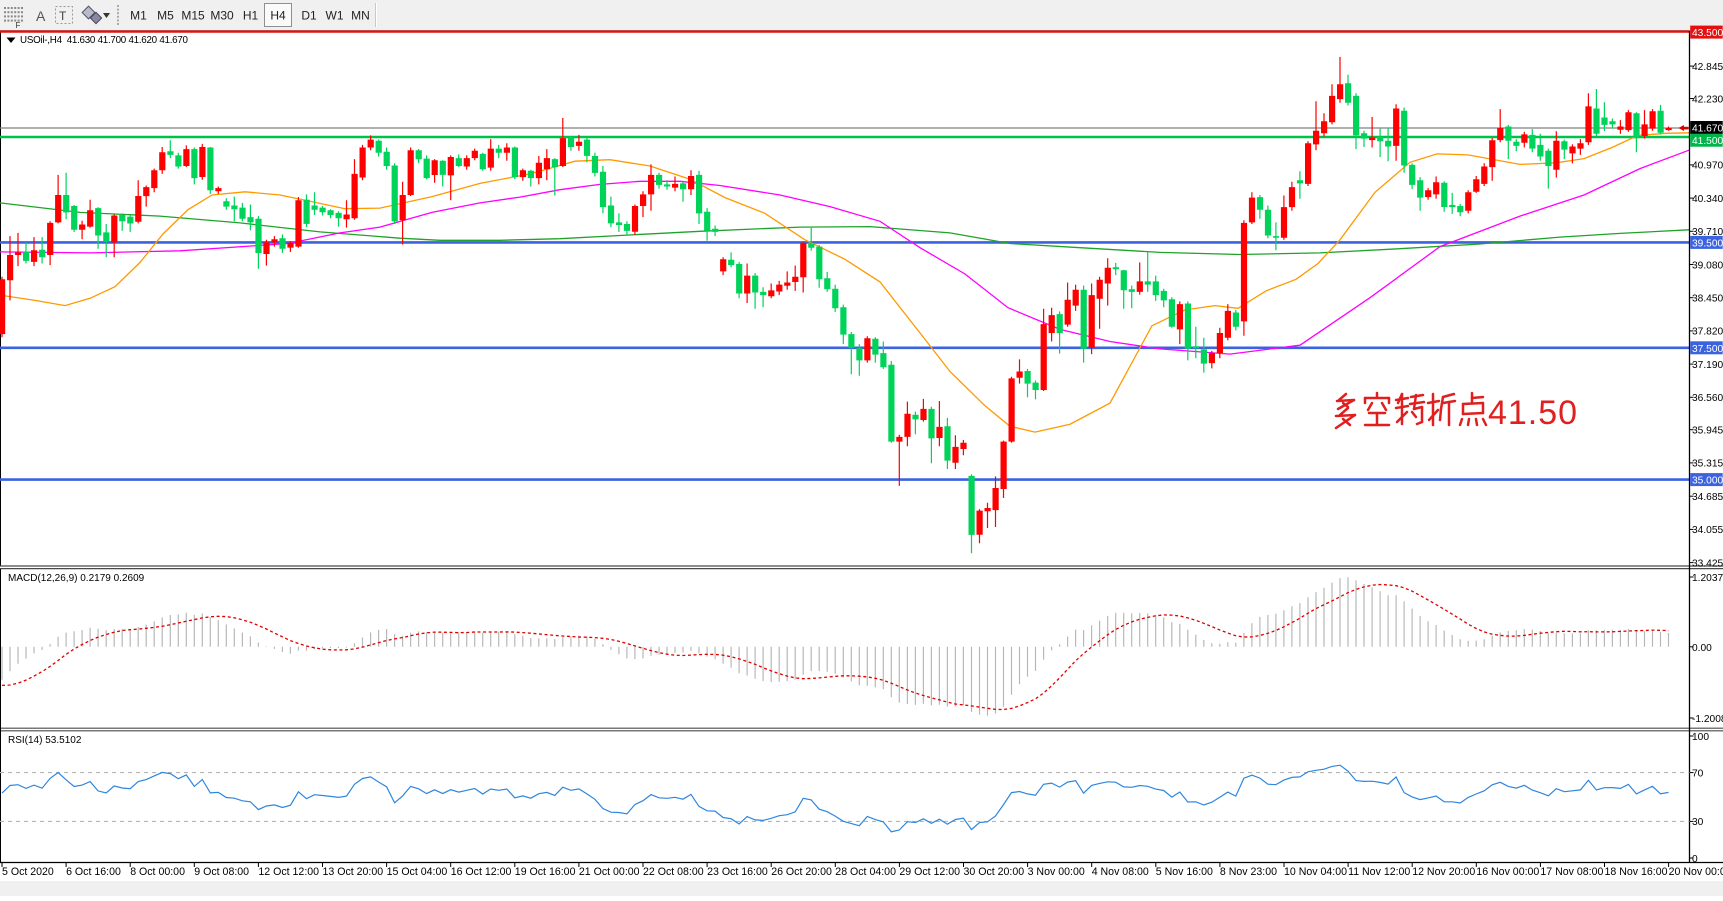  What do you see at coordinates (1532, 413) in the screenshot?
I see `svg-text: 41.50` at bounding box center [1532, 413].